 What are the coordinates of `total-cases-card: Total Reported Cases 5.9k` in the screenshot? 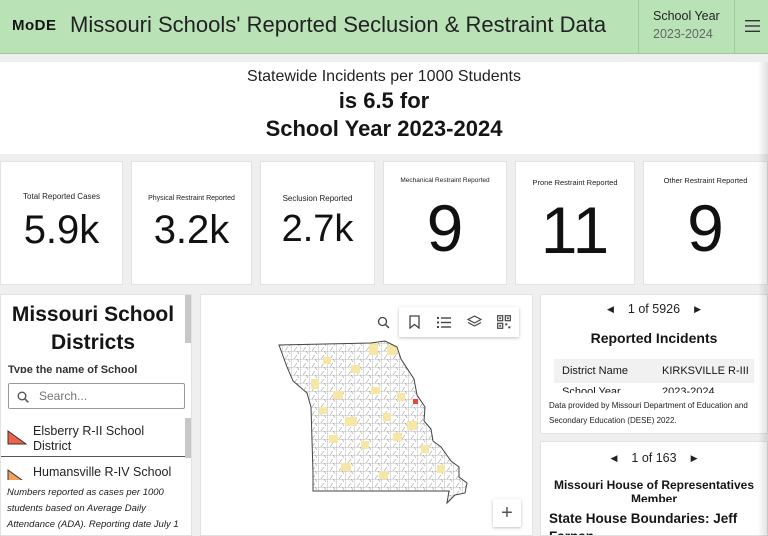 It's located at (61, 223).